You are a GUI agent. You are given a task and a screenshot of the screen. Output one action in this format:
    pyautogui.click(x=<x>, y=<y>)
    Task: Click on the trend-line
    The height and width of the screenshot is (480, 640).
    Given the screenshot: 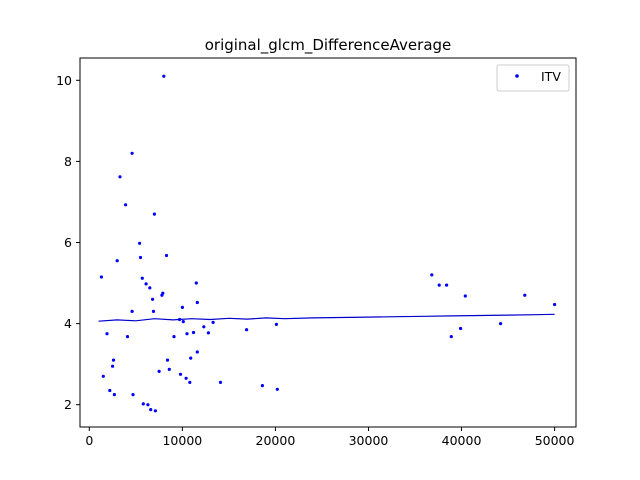 What is the action you would take?
    pyautogui.click(x=326, y=317)
    